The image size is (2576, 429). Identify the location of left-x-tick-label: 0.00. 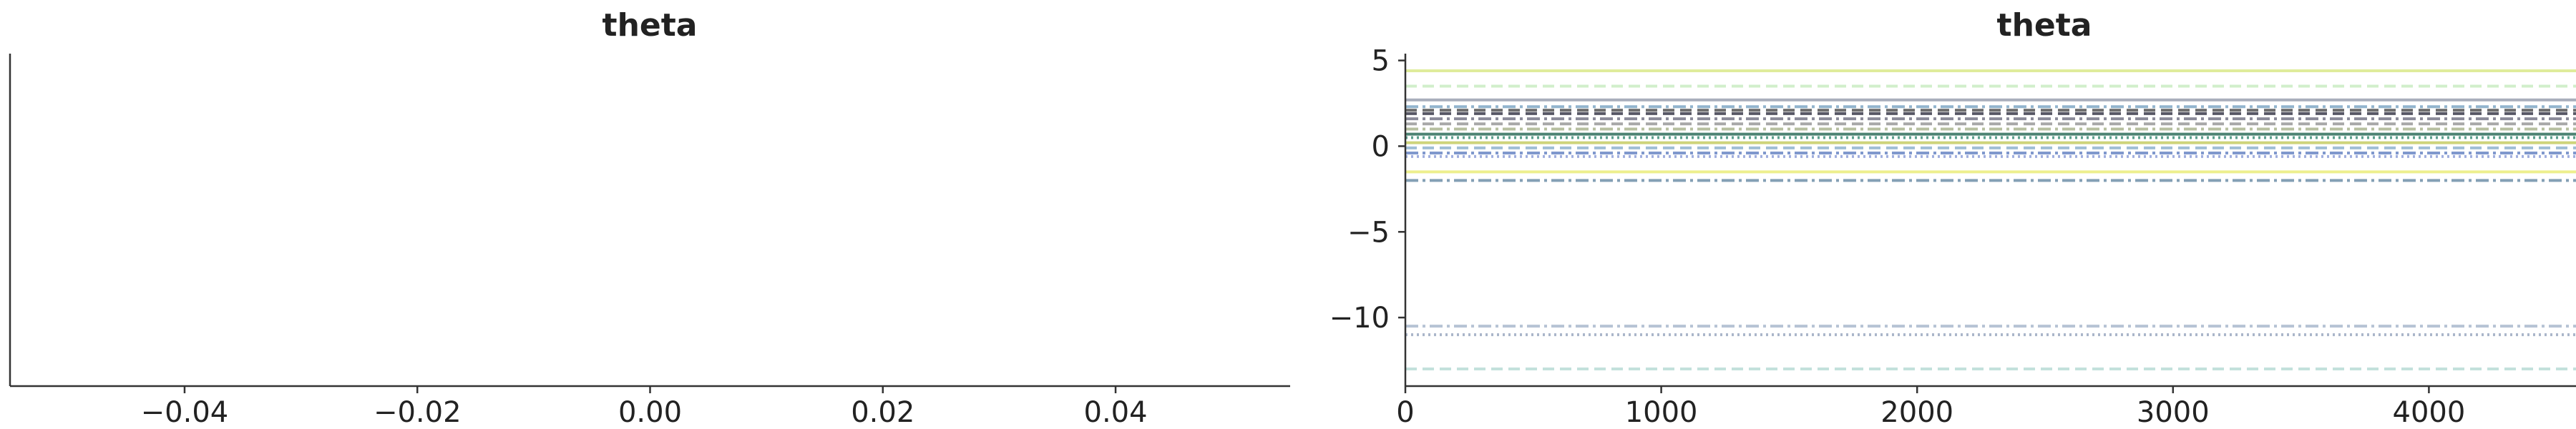
(650, 412).